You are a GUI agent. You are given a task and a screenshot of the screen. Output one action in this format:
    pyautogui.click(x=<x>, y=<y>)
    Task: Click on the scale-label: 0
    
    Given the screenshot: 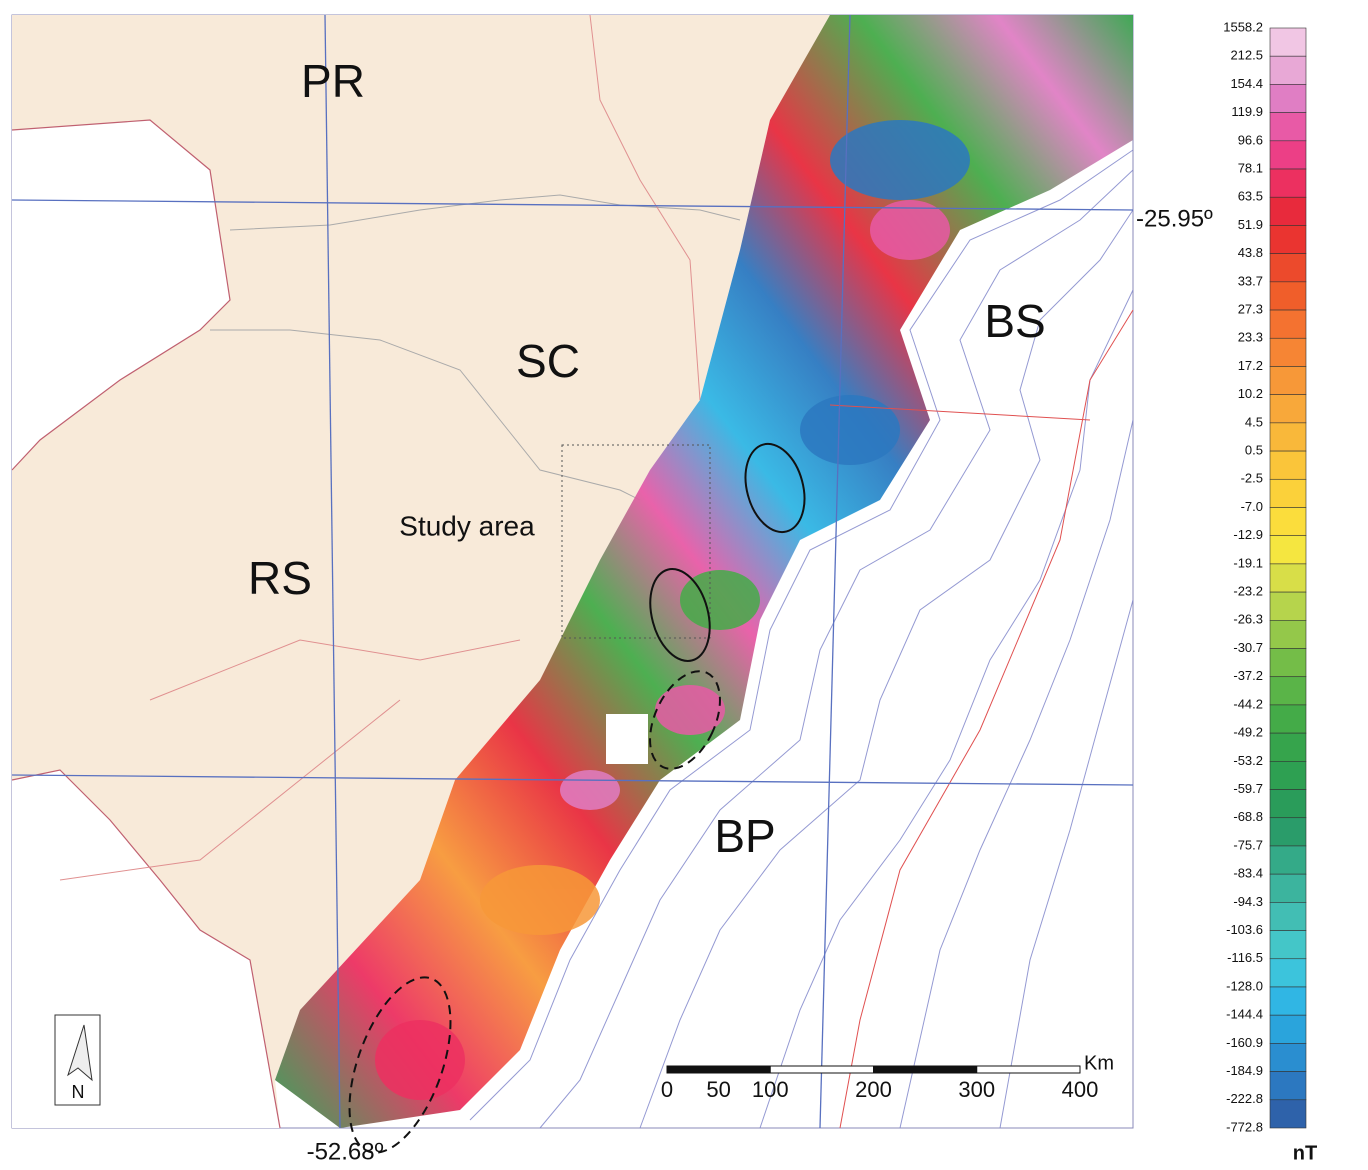 What is the action you would take?
    pyautogui.click(x=667, y=1089)
    